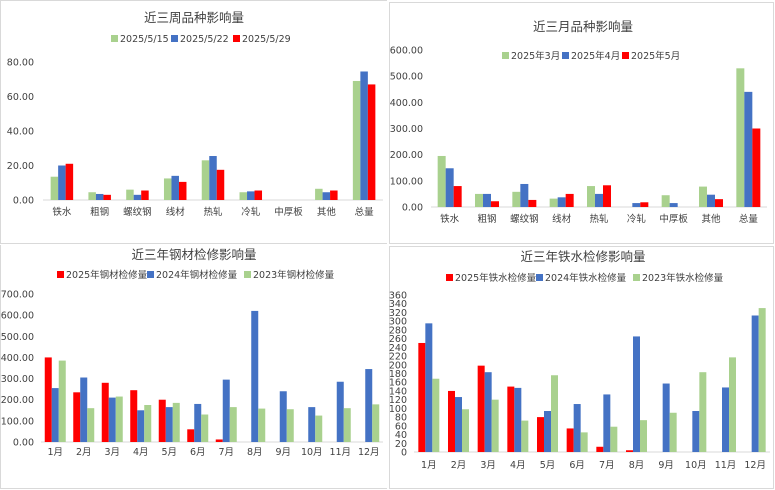 Image resolution: width=775 pixels, height=490 pixels. Describe the element at coordinates (401, 418) in the screenshot. I see `y-tick-label: 80` at that location.